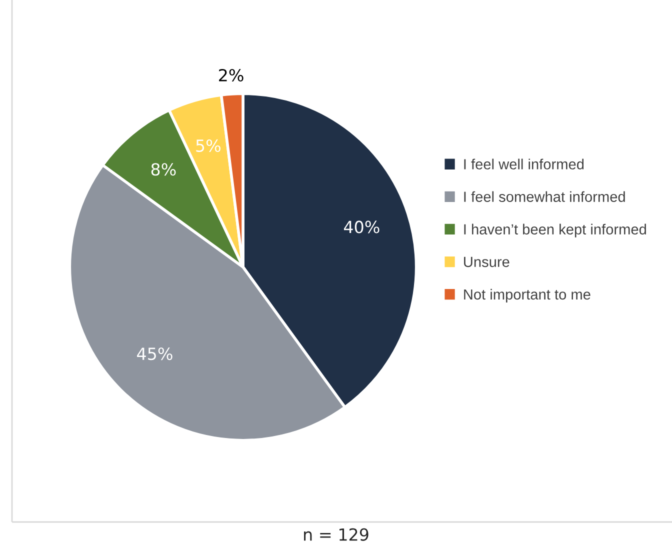  Describe the element at coordinates (544, 196) in the screenshot. I see `legend-label: I feel somewhat informed` at that location.